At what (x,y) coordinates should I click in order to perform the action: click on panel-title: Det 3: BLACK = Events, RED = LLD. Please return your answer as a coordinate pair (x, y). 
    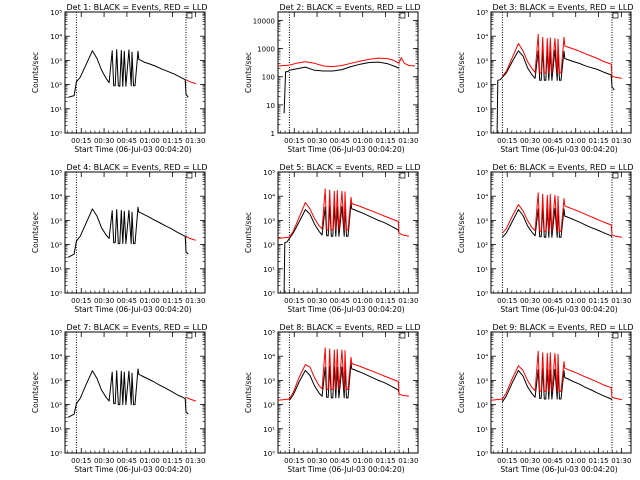
    Looking at the image, I should click on (563, 7).